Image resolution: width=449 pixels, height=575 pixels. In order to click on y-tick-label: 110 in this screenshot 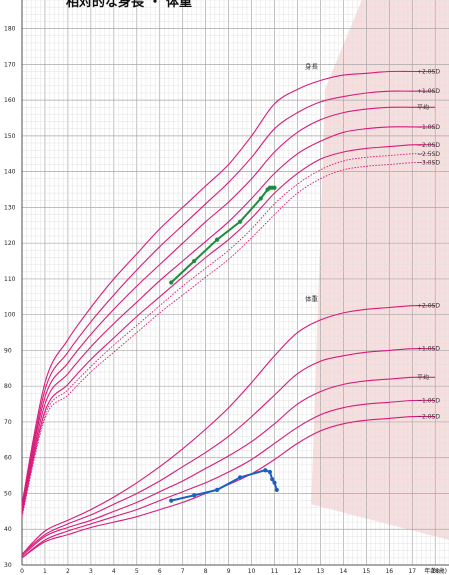, I will do `click(10, 279)`.